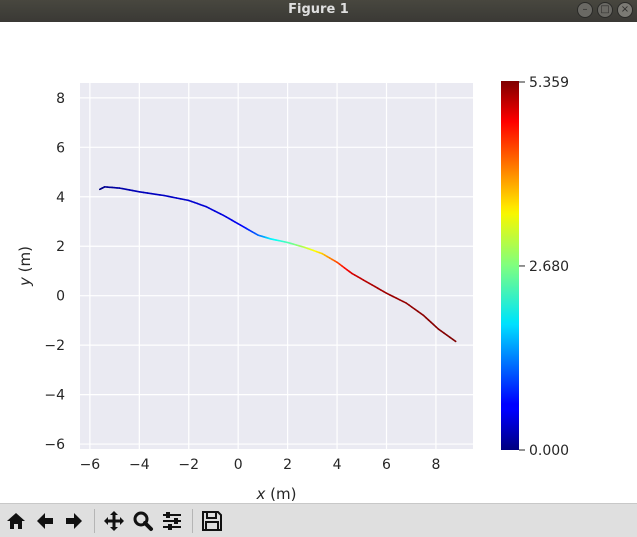  Describe the element at coordinates (454, 340) in the screenshot. I see `trajectory-segment` at that location.